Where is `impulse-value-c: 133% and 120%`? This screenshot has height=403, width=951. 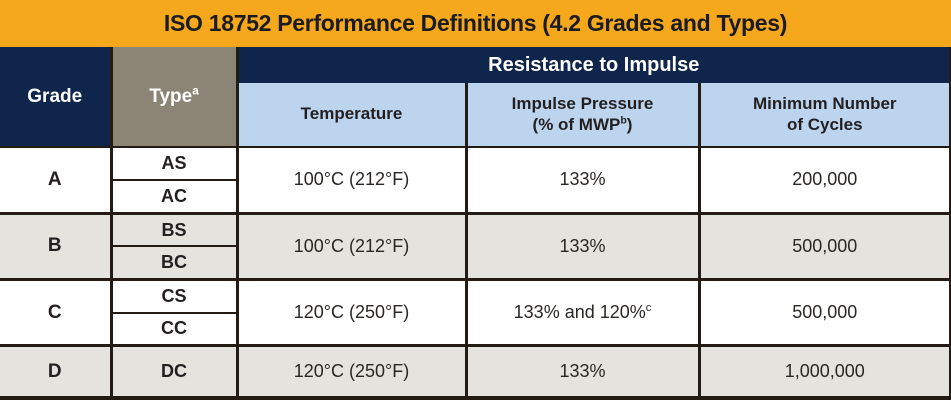 impulse-value-c: 133% and 120% is located at coordinates (579, 312).